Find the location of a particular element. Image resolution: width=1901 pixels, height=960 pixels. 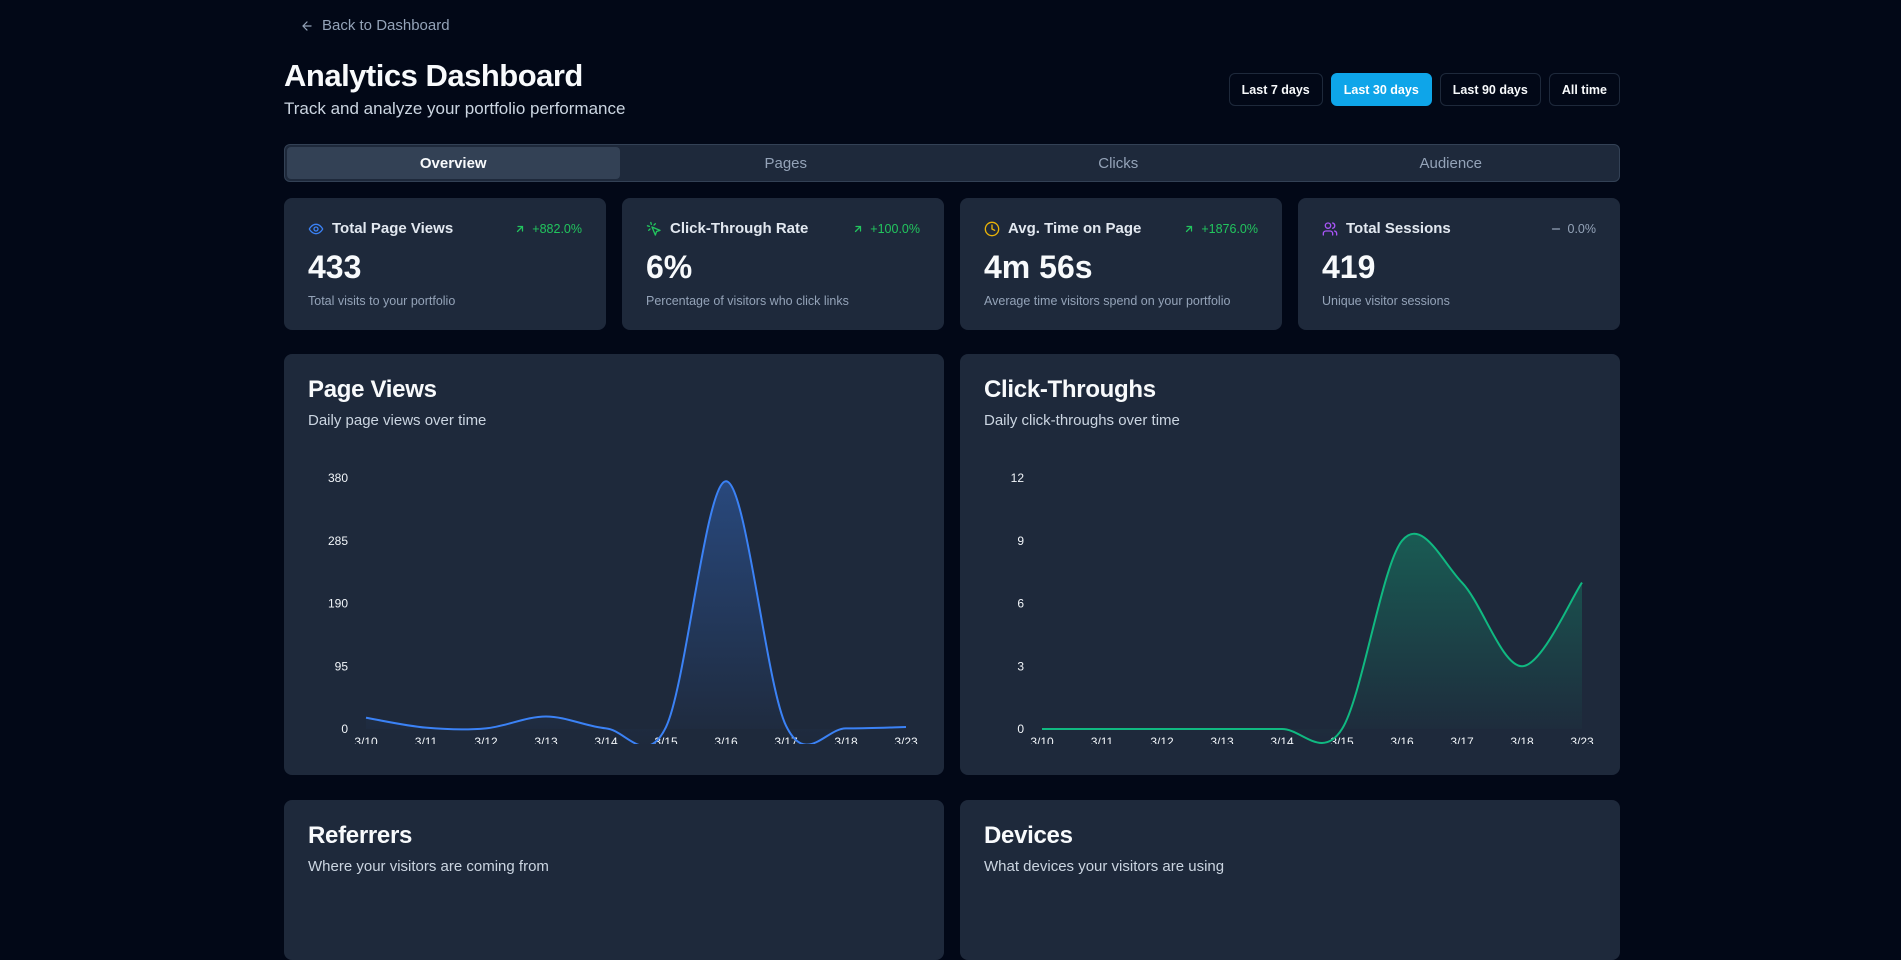

tab-bar: Overview Pages Clicks Audience is located at coordinates (952, 163).